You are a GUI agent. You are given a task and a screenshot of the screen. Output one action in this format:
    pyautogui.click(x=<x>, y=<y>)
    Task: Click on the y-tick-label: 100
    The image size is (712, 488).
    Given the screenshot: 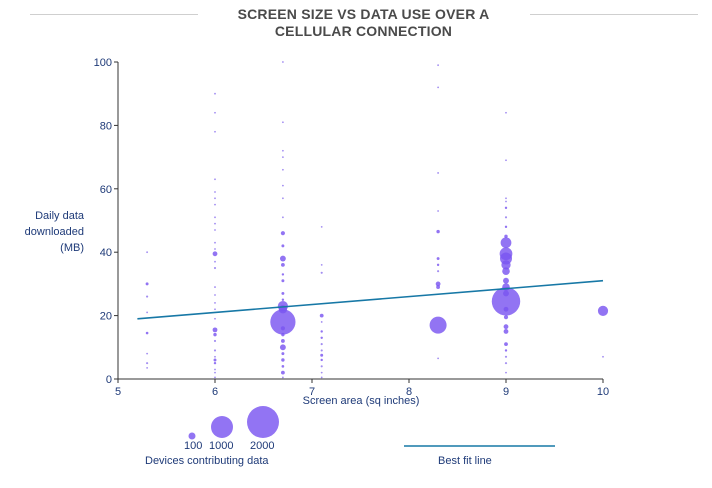 What is the action you would take?
    pyautogui.click(x=103, y=63)
    